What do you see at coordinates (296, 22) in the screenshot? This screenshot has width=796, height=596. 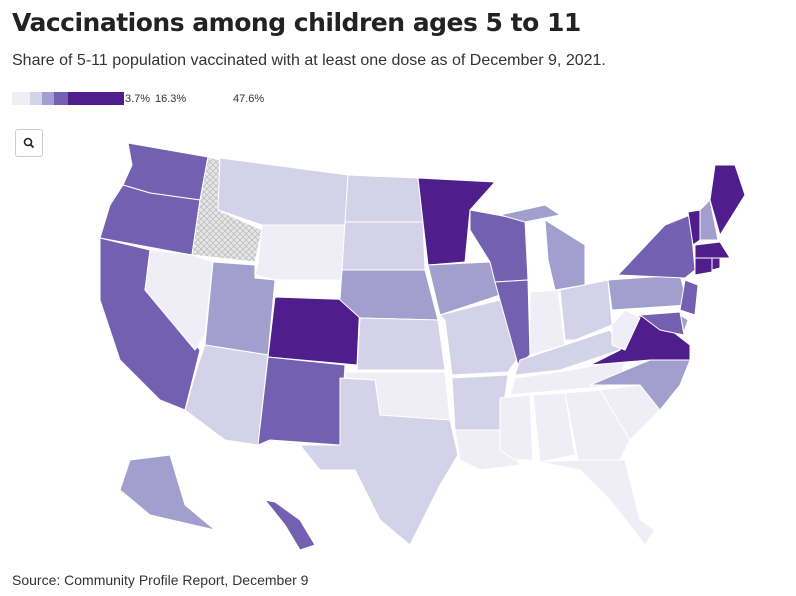 I see `title: Vaccinations among children ages 5 to 11` at bounding box center [296, 22].